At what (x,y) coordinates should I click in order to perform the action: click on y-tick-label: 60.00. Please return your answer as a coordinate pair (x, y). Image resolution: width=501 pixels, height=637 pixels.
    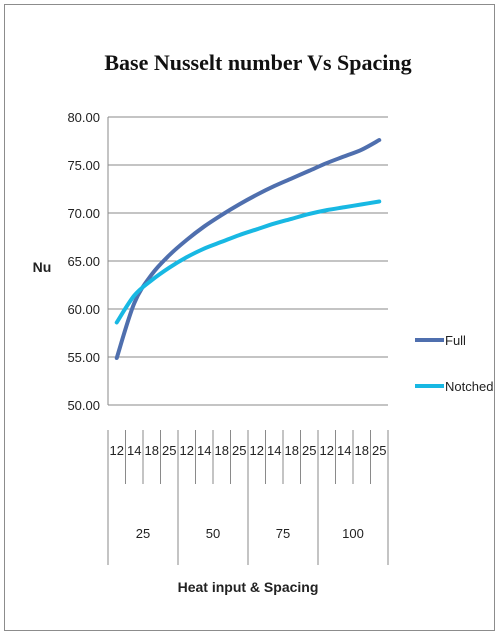
    Looking at the image, I should click on (83, 309).